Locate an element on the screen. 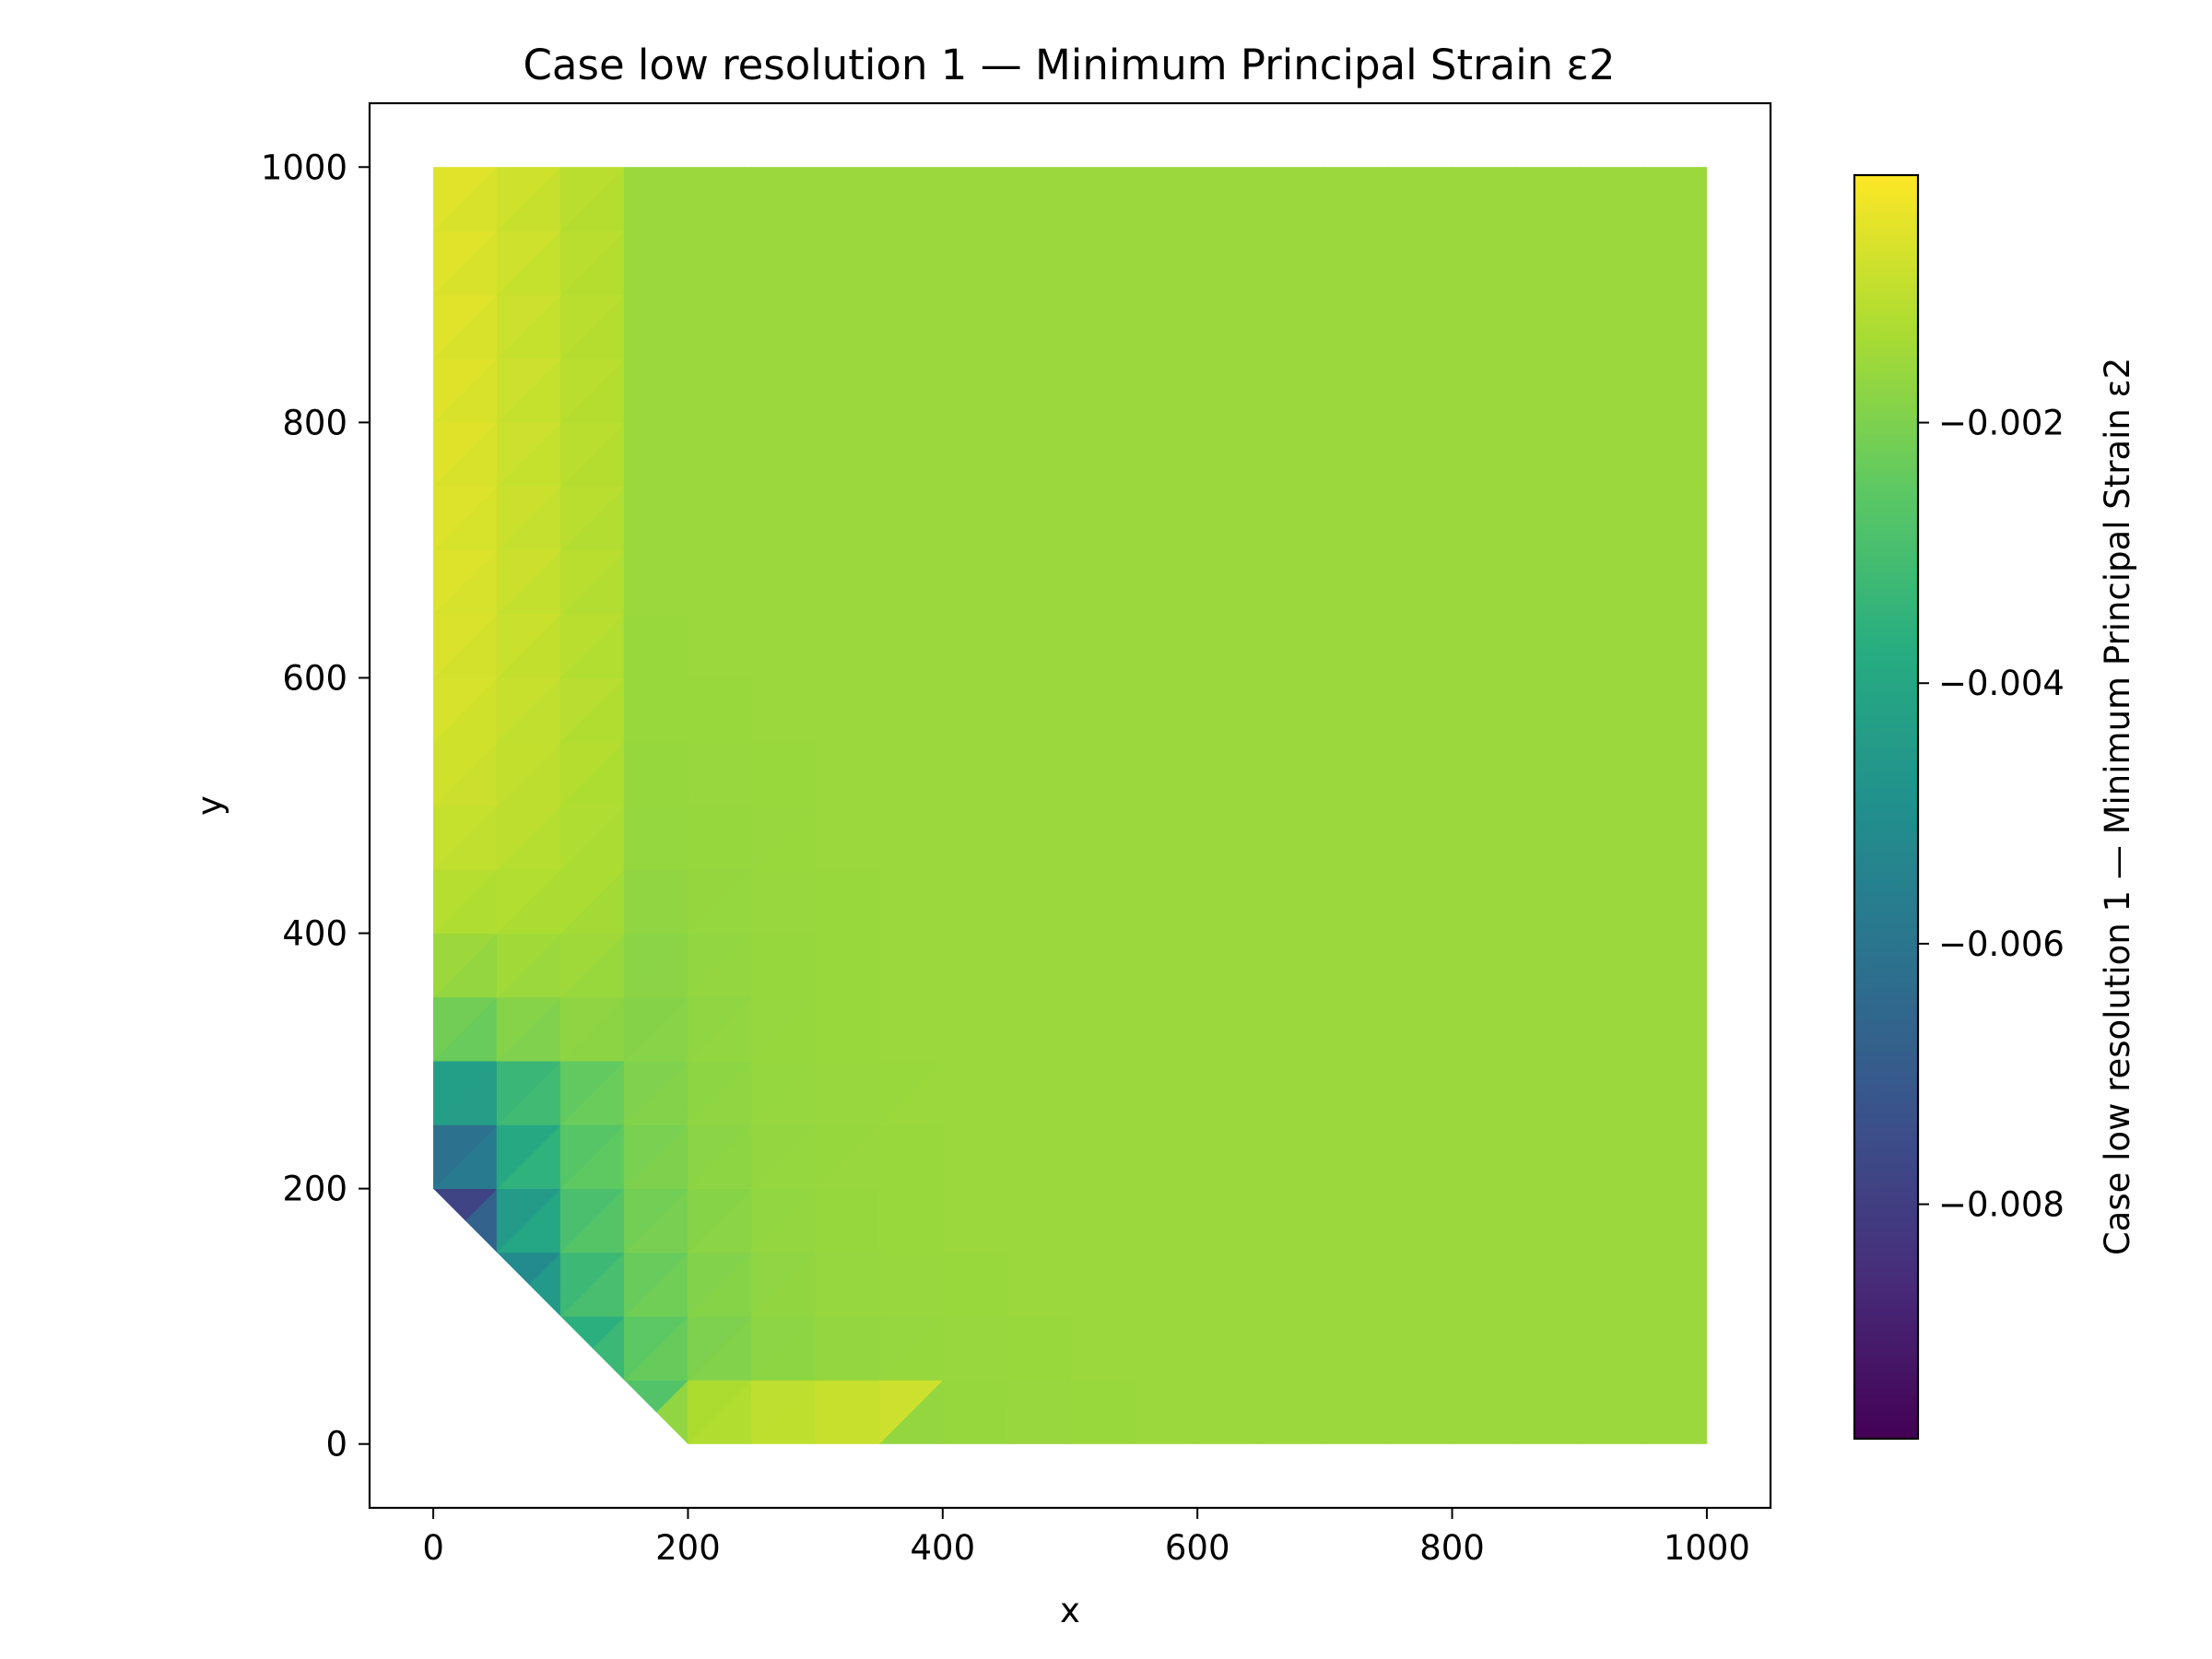  y-tick-label: 400 is located at coordinates (314, 934).